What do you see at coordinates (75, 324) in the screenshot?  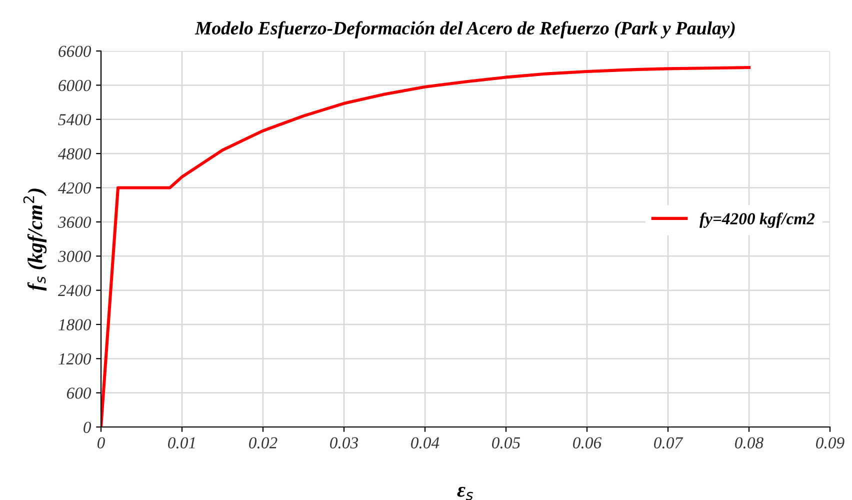 I see `y-tick-label: 1800` at bounding box center [75, 324].